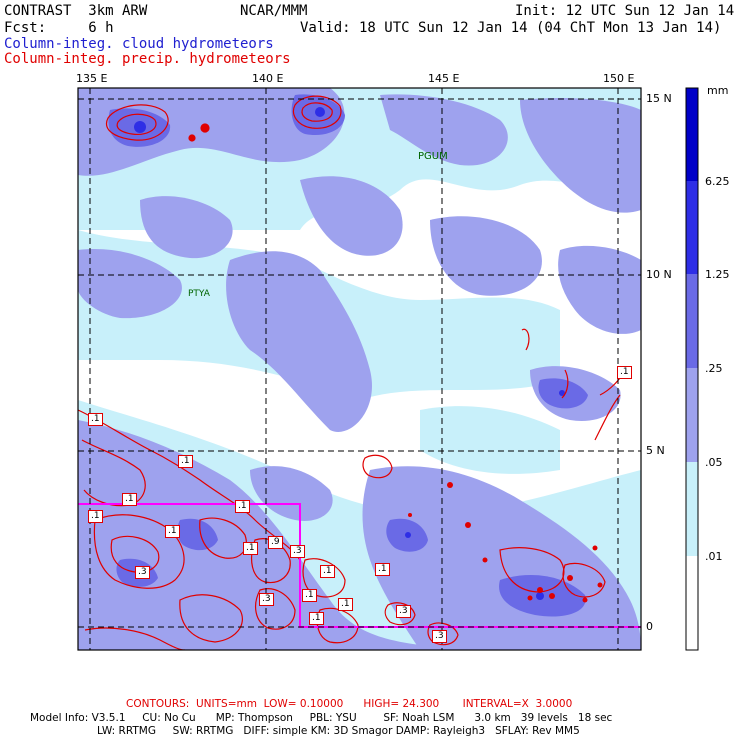 Image resolution: width=740 pixels, height=740 pixels. Describe the element at coordinates (659, 98) in the screenshot. I see `lat-label-15n: 15 N` at that location.